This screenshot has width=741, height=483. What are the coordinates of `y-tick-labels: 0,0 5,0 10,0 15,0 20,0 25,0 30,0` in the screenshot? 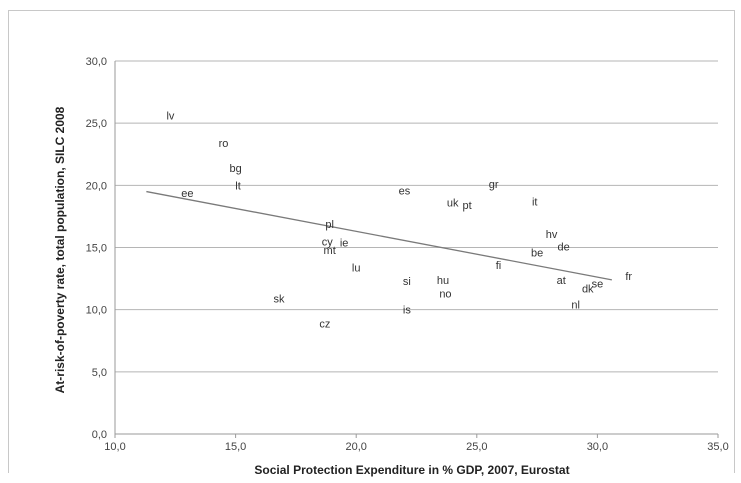 It's located at (96, 248).